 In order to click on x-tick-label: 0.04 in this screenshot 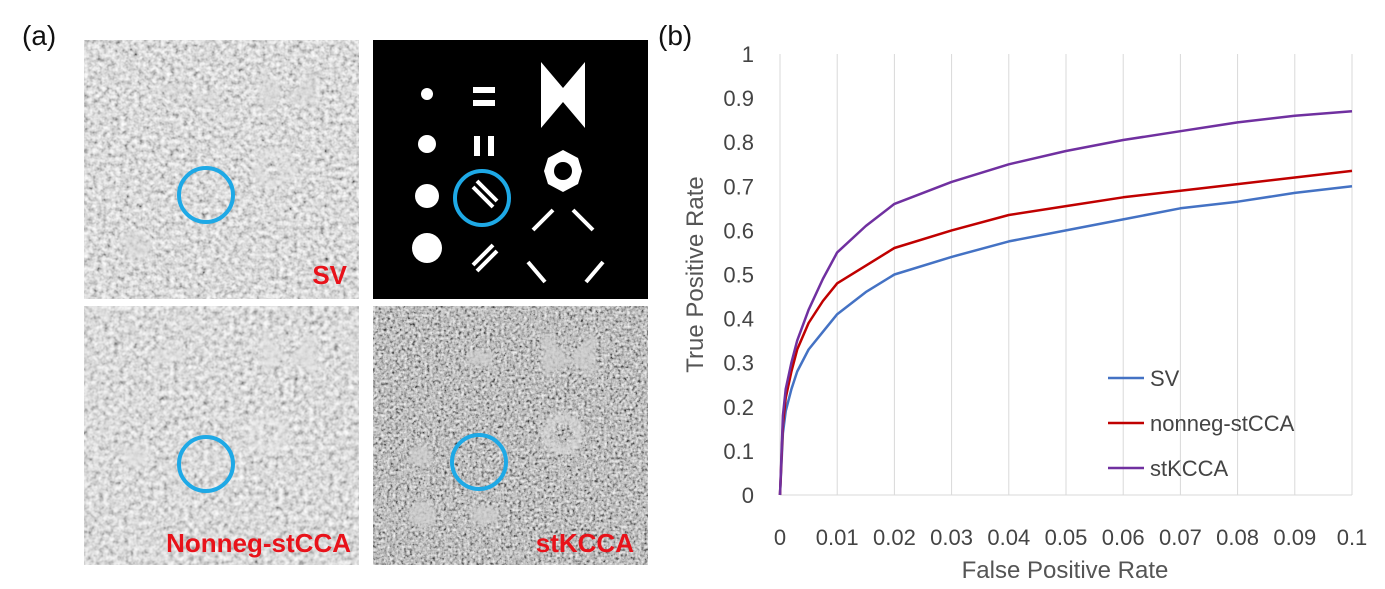, I will do `click(1008, 537)`.